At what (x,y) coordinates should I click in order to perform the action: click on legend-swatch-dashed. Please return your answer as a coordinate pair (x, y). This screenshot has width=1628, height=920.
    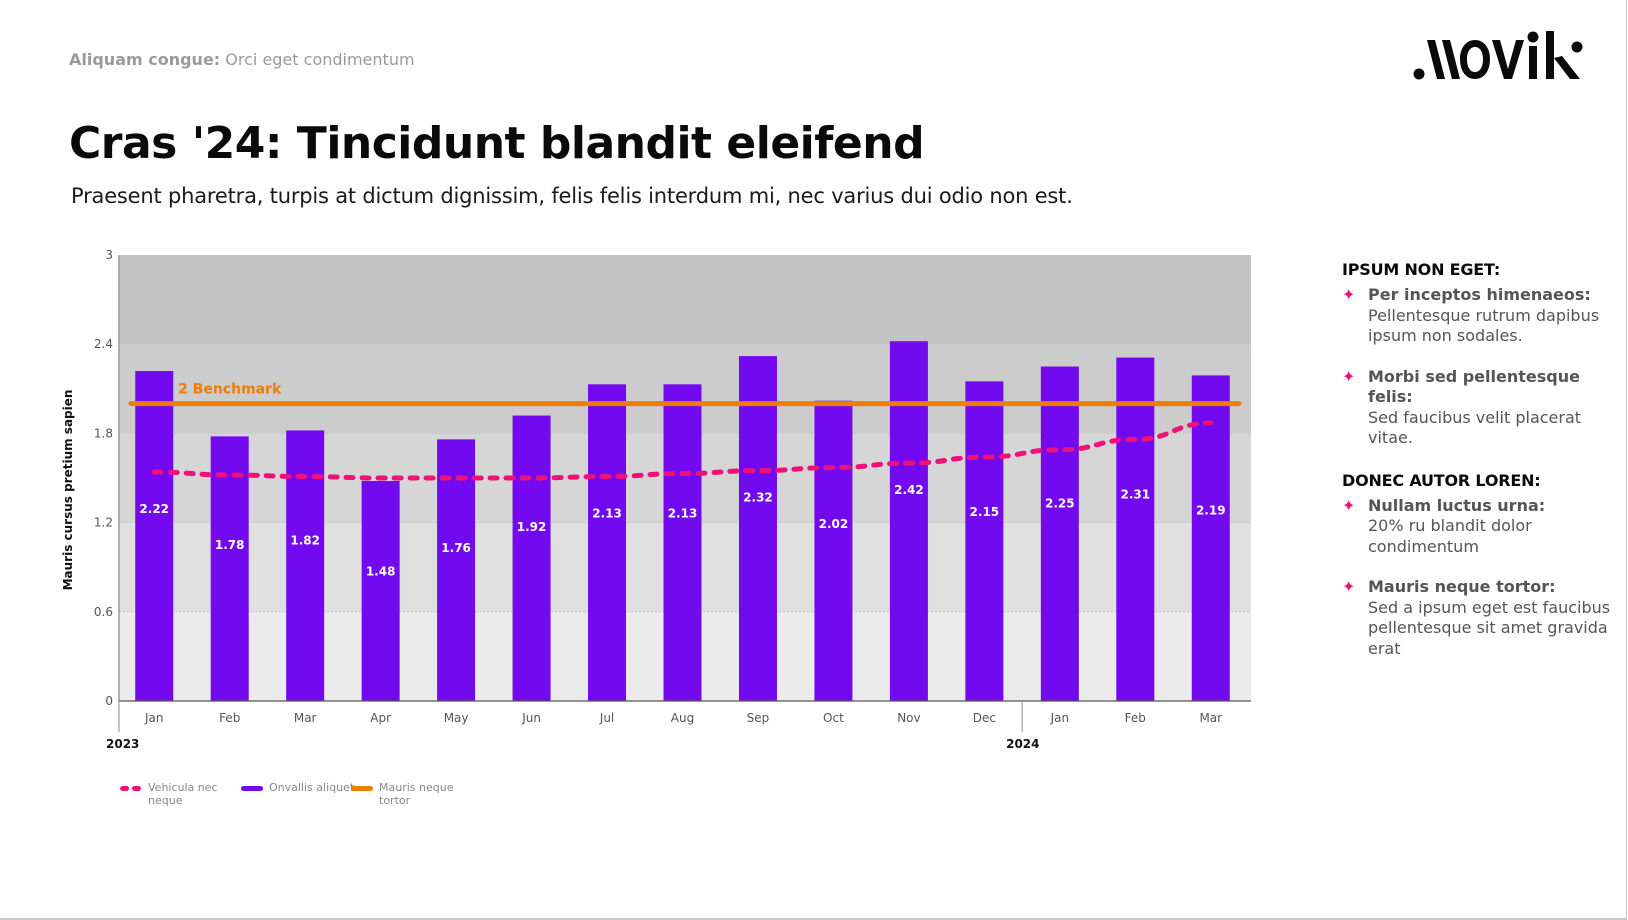
    Looking at the image, I should click on (130, 788).